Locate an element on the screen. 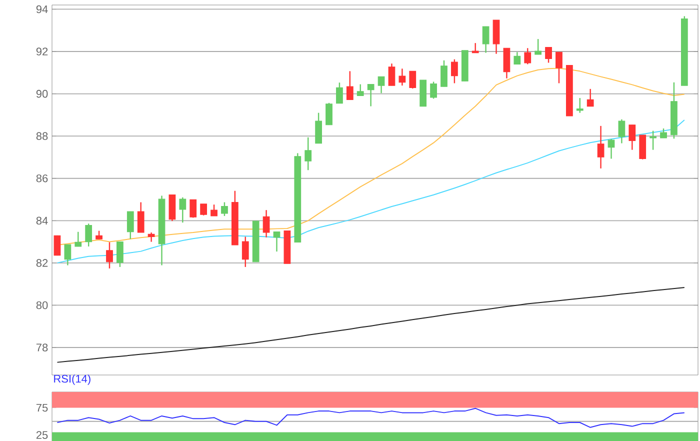 This screenshot has height=441, width=700. y-tick-label: 82 is located at coordinates (42, 263).